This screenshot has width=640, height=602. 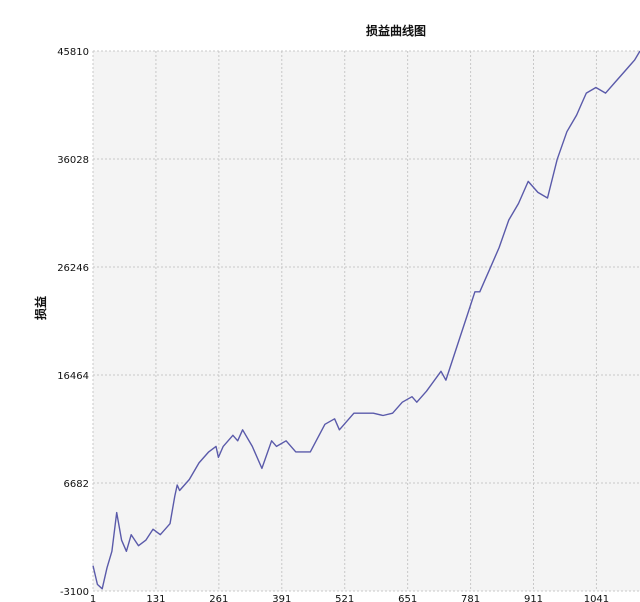 I want to click on y-axis-label: 损益, so click(x=40, y=308).